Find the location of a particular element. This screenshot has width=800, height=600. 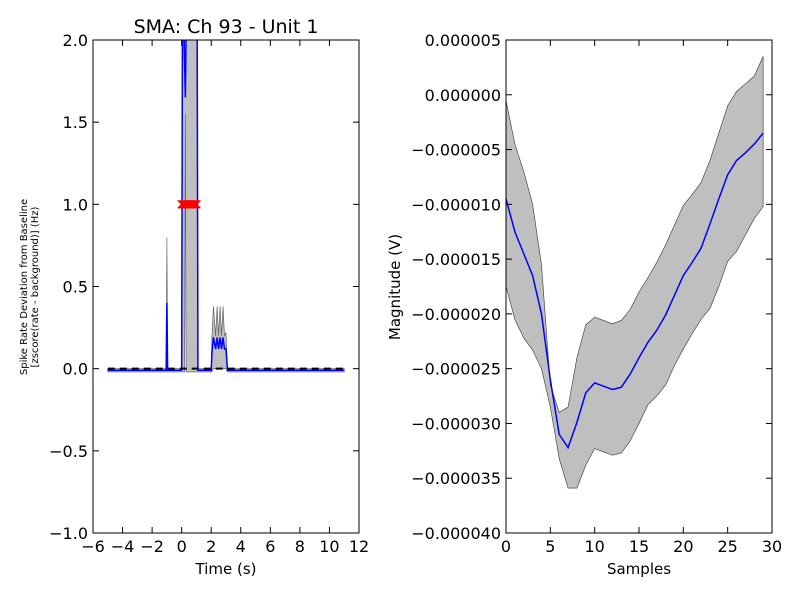

right-chart-x-tick-label: 15 is located at coordinates (639, 546).